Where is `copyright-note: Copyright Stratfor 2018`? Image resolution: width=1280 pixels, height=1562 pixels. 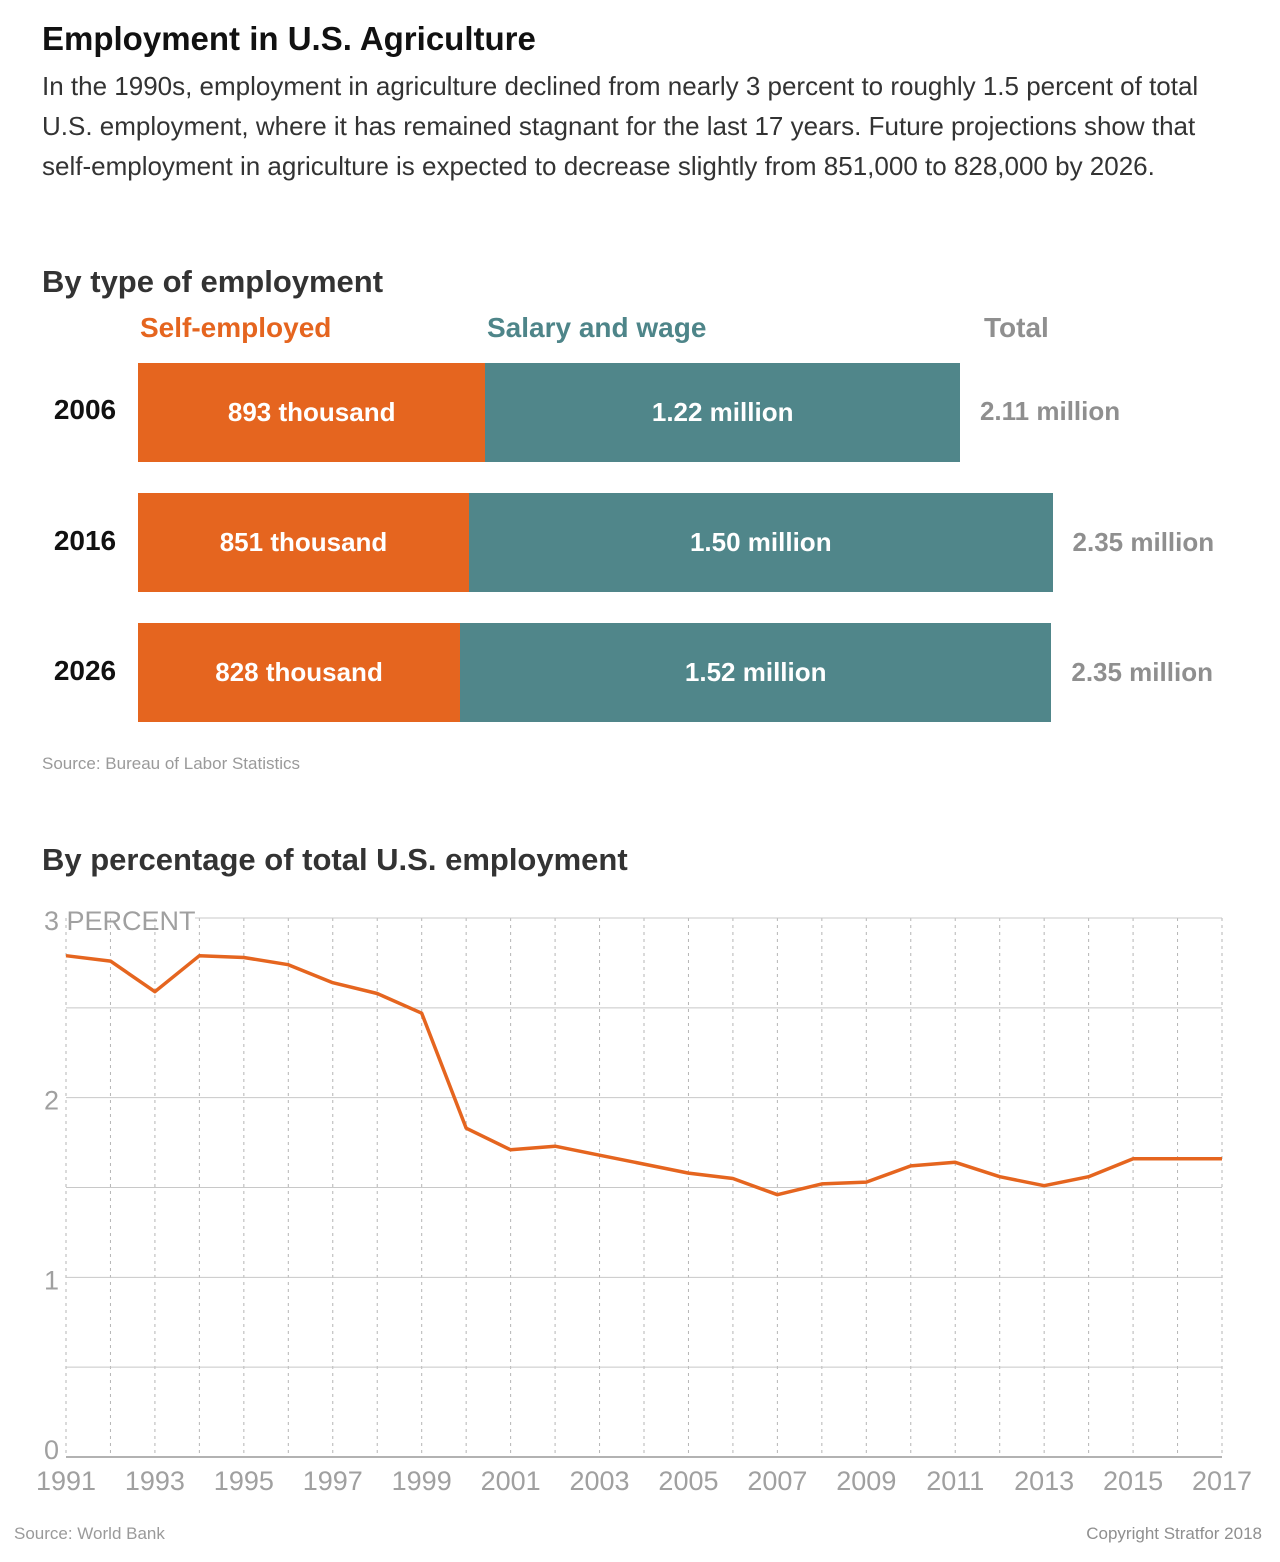 copyright-note: Copyright Stratfor 2018 is located at coordinates (1174, 1533).